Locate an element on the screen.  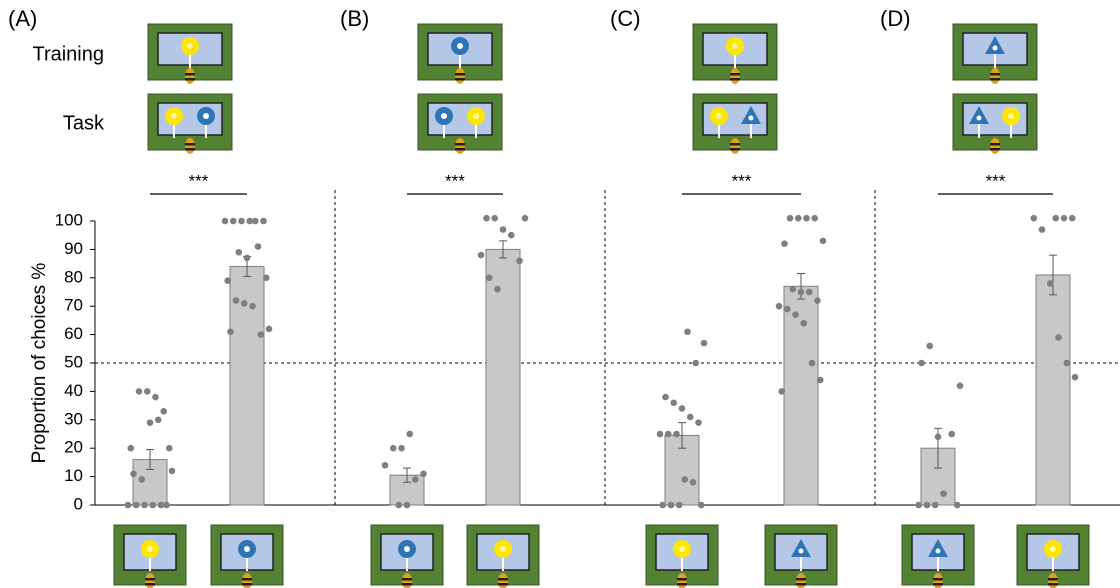
y-tick-label: 70 is located at coordinates (73, 305).